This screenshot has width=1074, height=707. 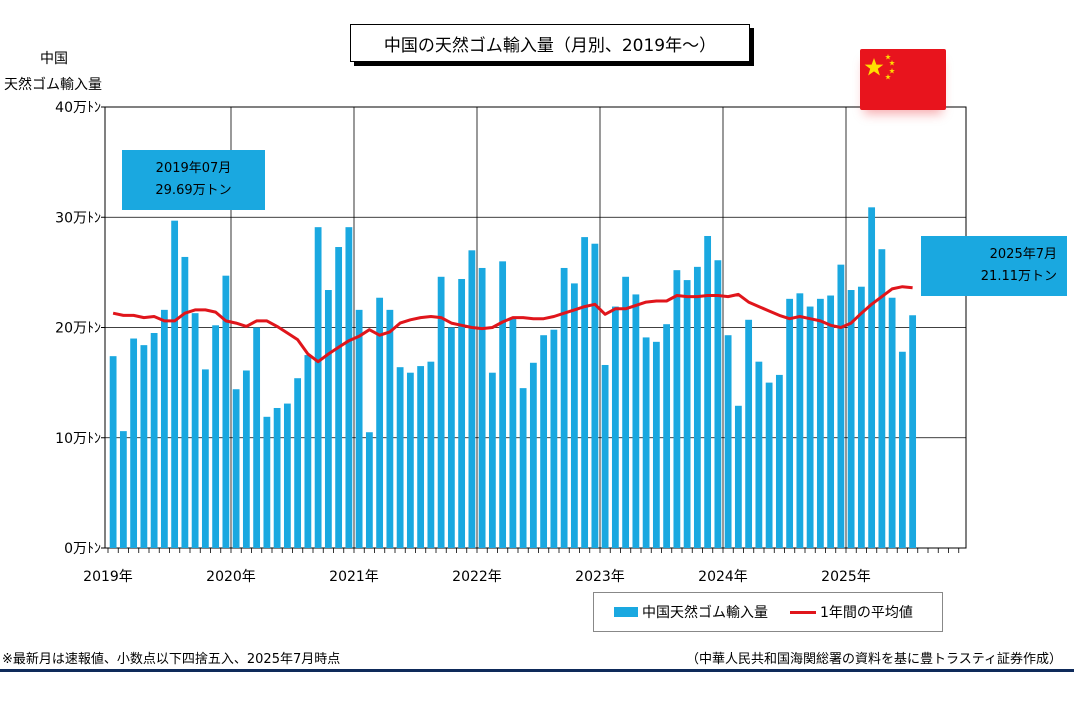 What do you see at coordinates (82, 549) in the screenshot?
I see `y-tick-label: 0万ﾄﾝ` at bounding box center [82, 549].